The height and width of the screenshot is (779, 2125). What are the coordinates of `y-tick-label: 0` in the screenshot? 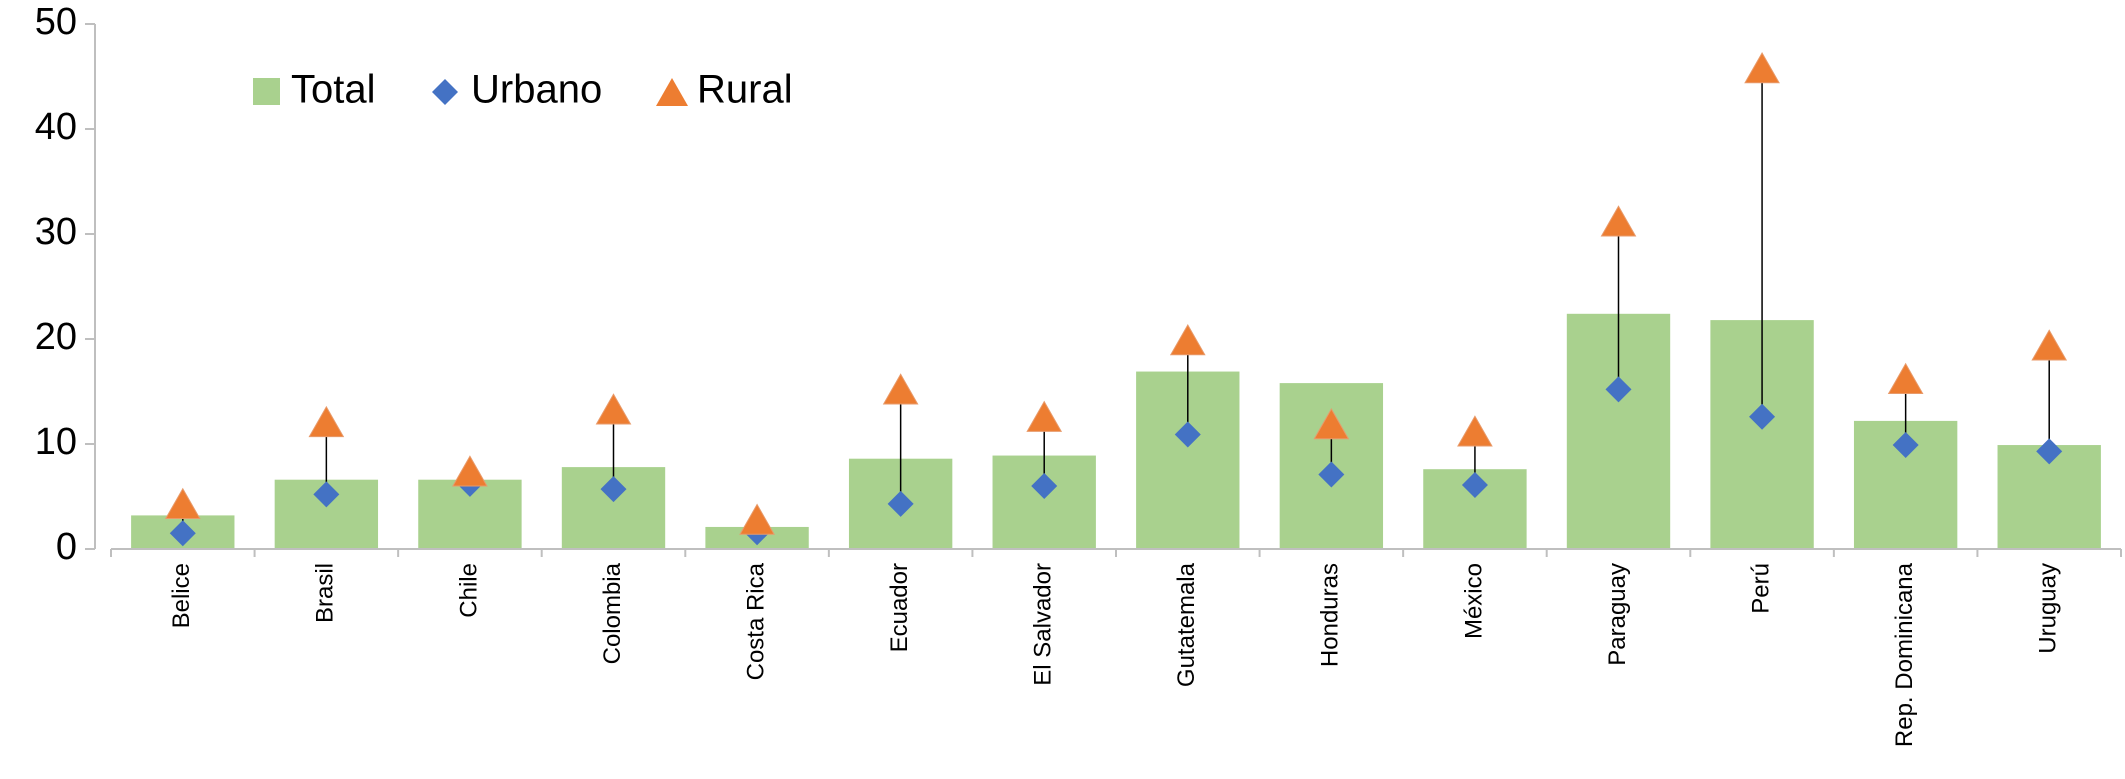 It's located at (66, 547).